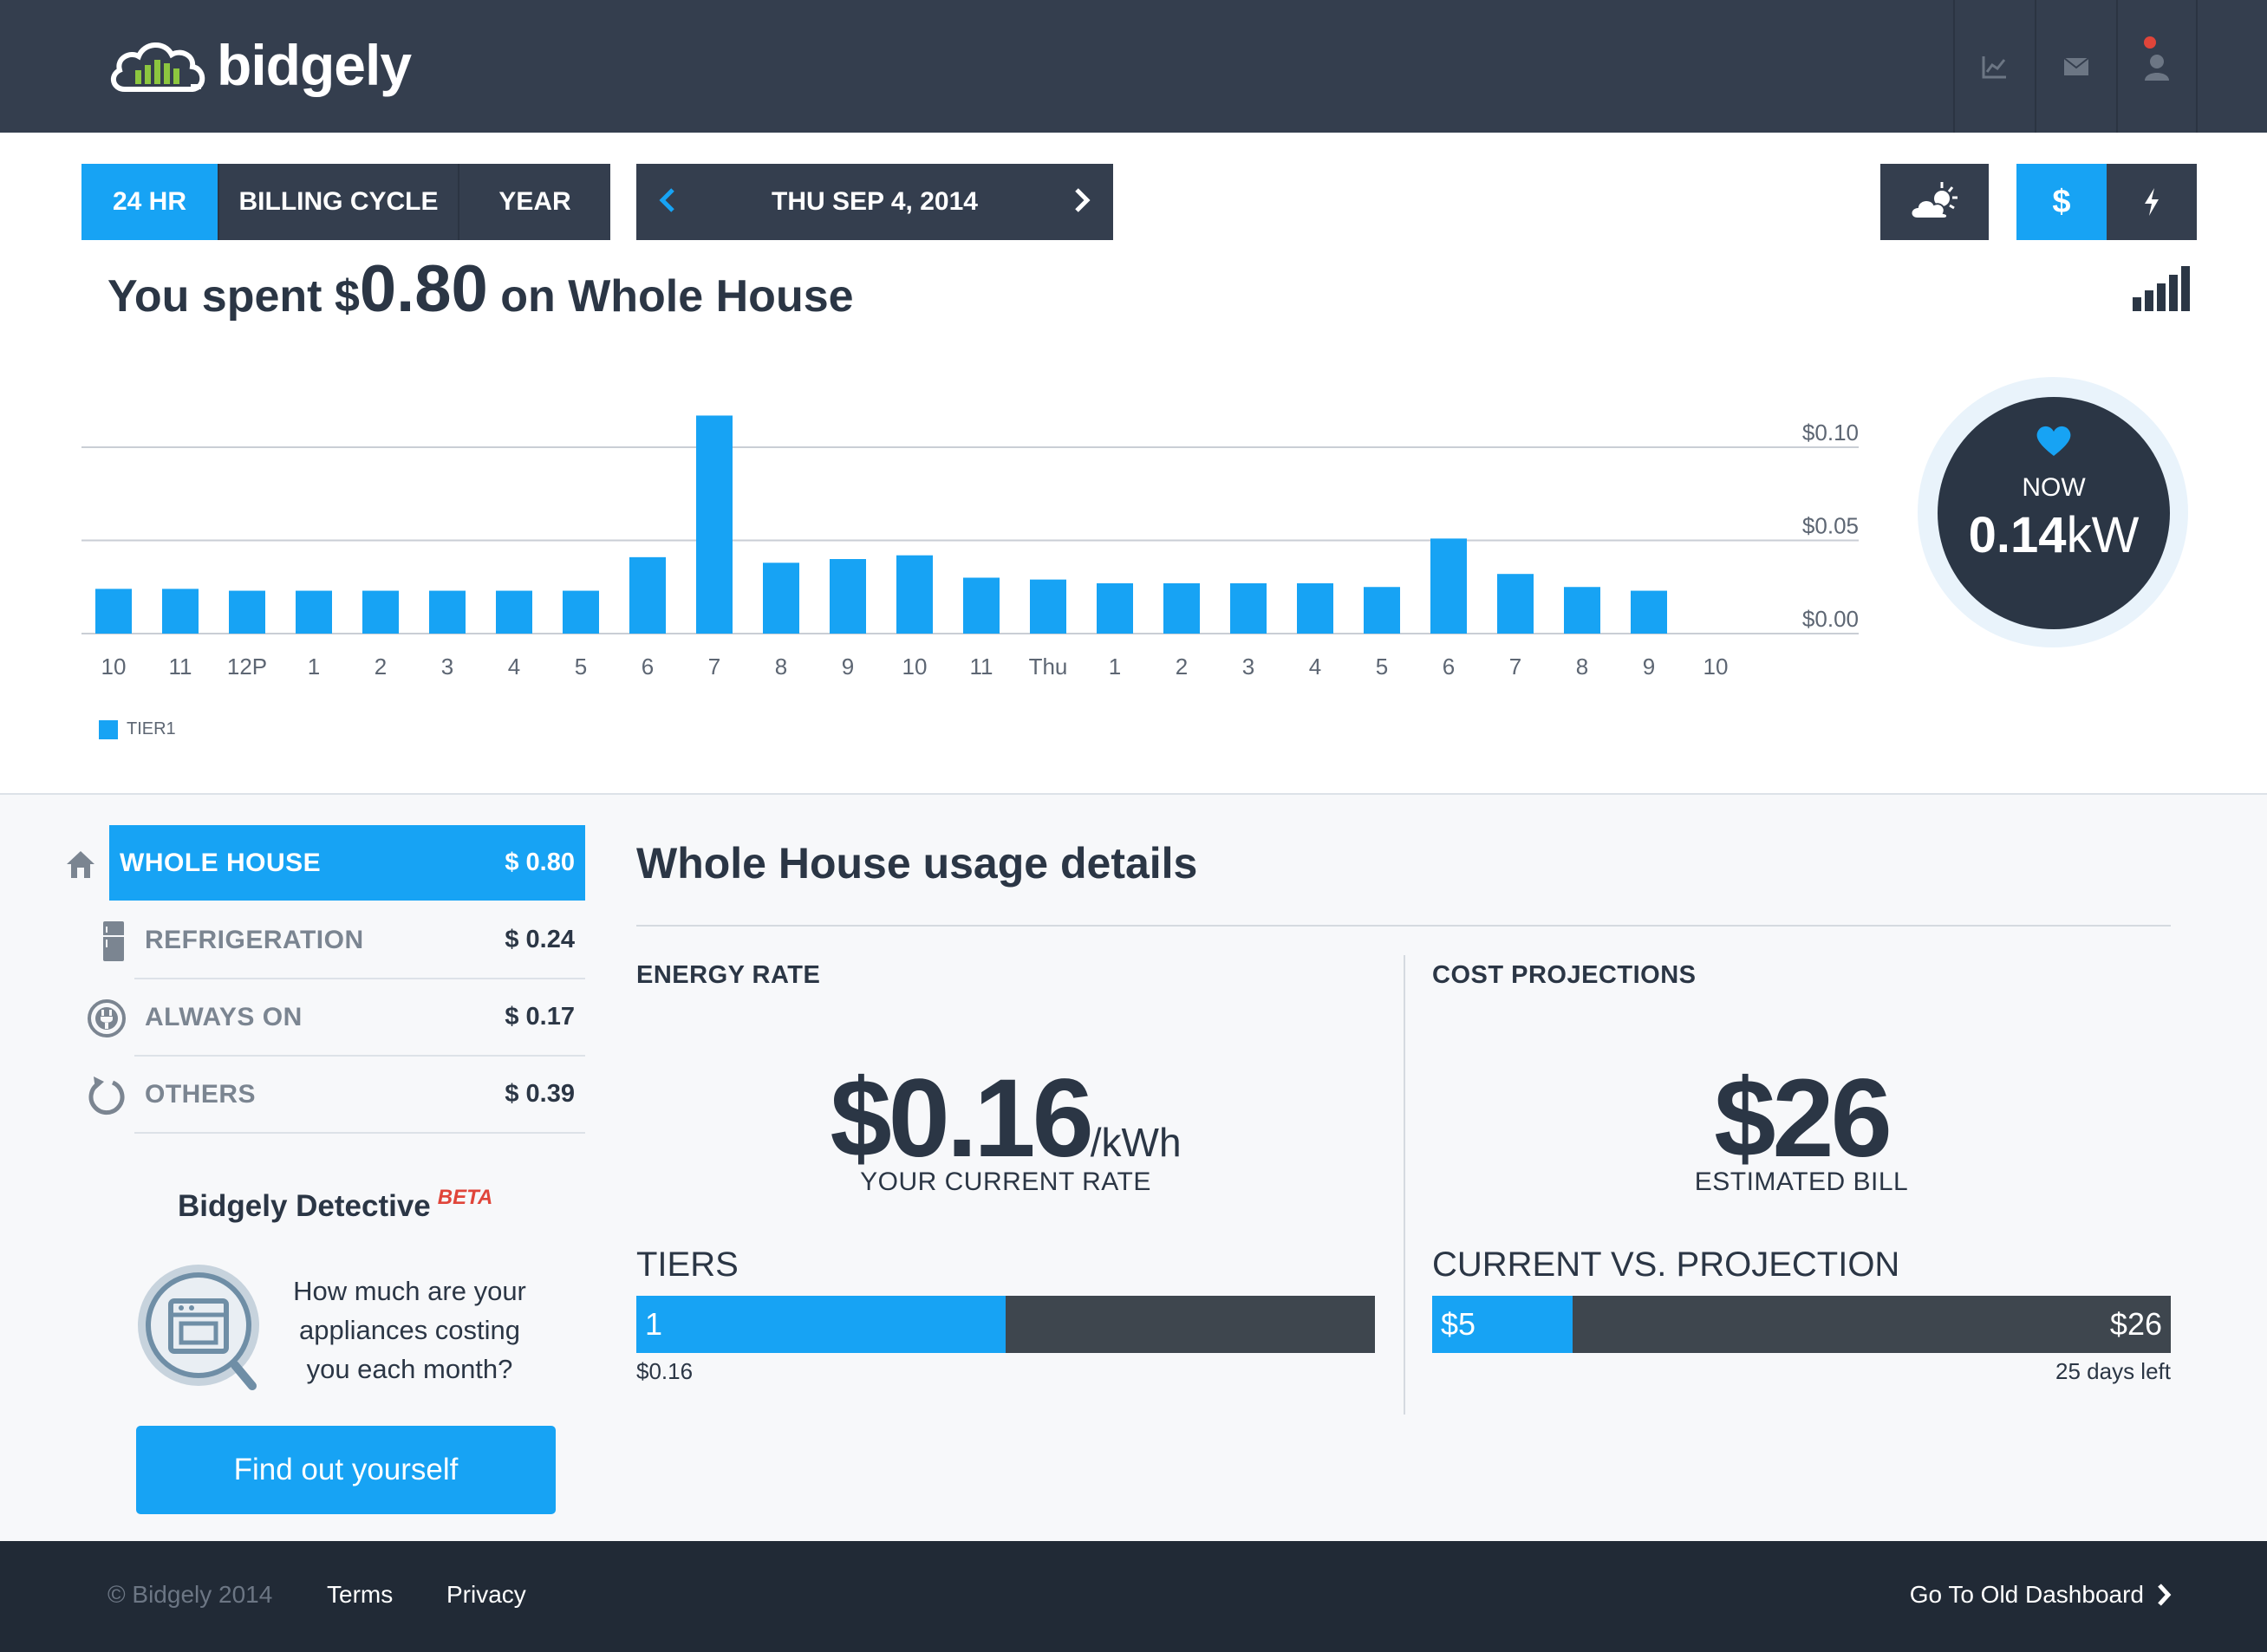  I want to click on previous-day-button, so click(667, 202).